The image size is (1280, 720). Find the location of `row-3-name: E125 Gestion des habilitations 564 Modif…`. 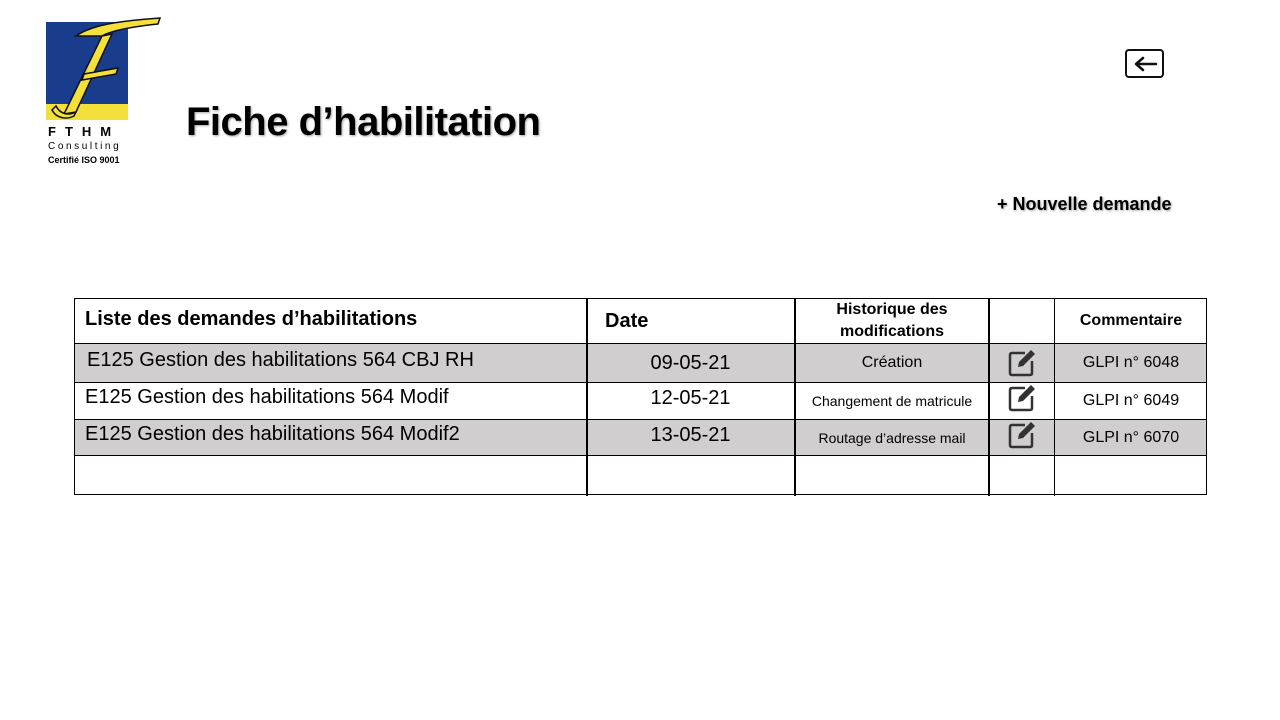

row-3-name: E125 Gestion des habilitations 564 Modif… is located at coordinates (272, 433).